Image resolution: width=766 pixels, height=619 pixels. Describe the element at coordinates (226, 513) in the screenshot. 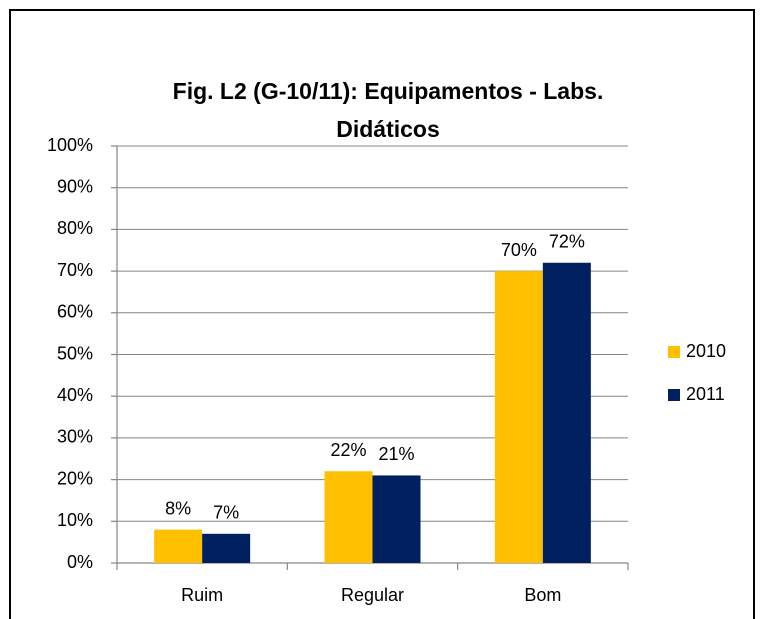

I see `value-label: 7%` at that location.